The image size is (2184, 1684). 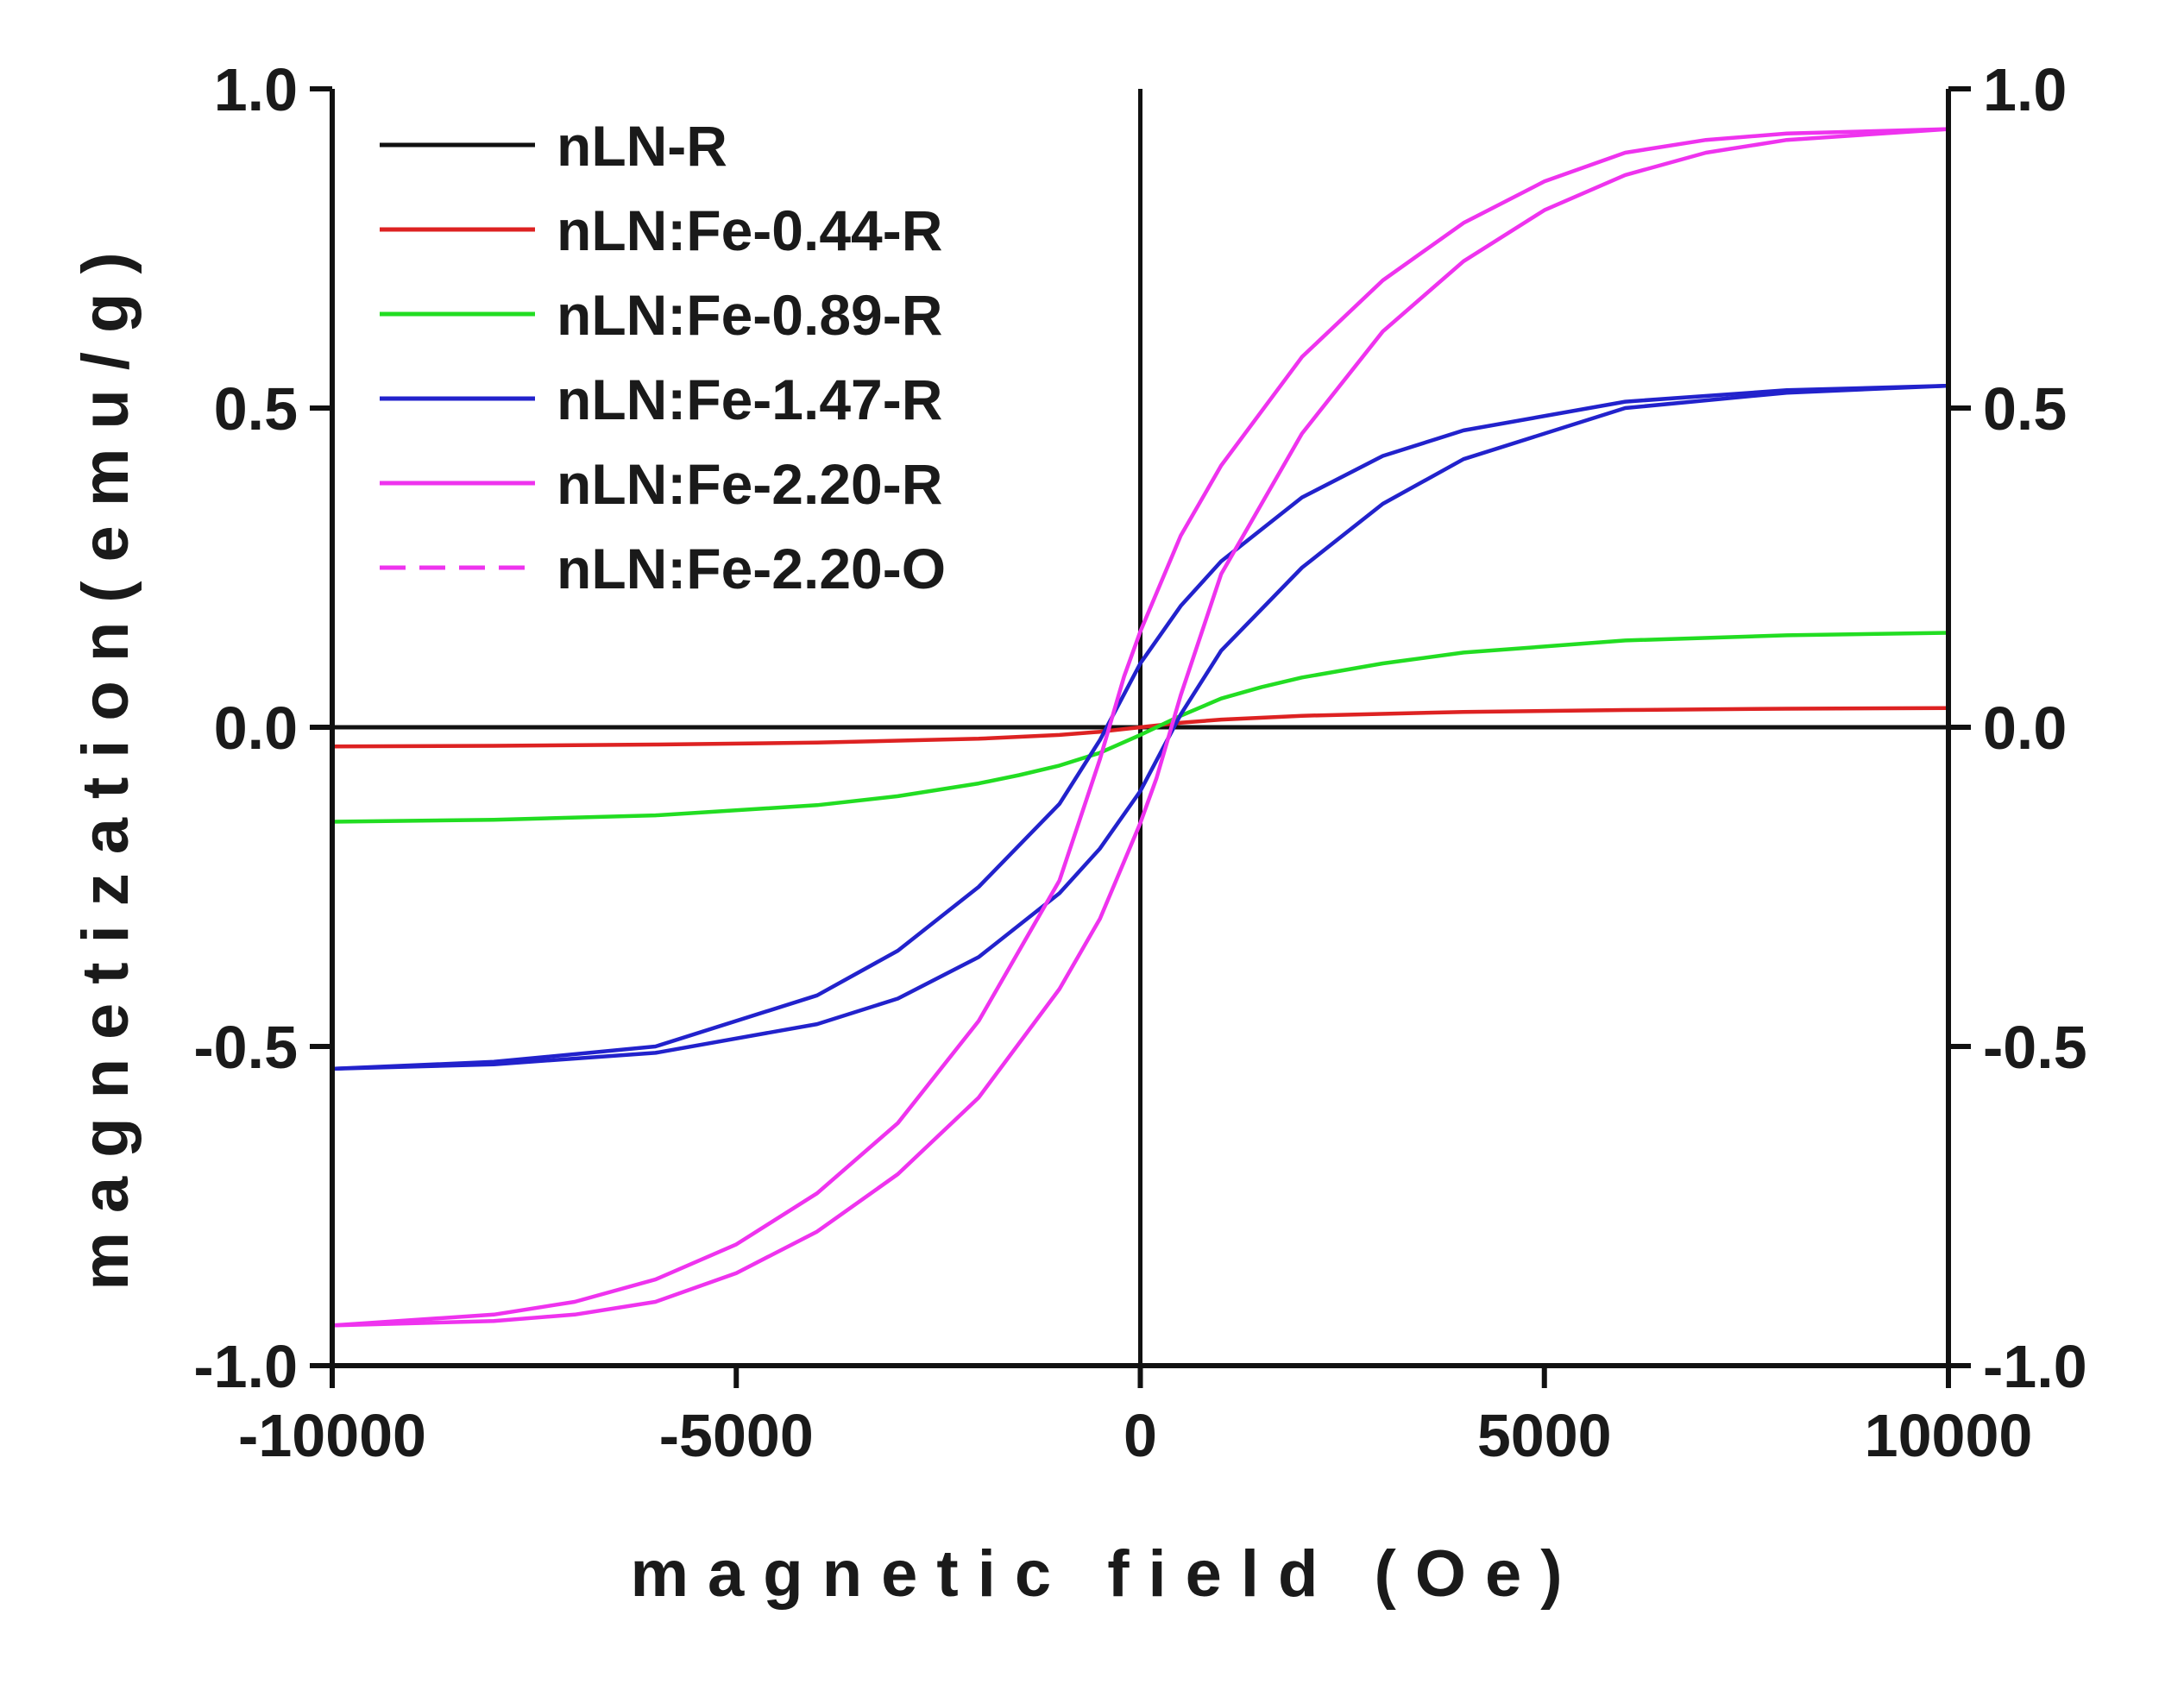 What do you see at coordinates (750, 400) in the screenshot?
I see `legend-label: nLN:Fe-1.47-R` at bounding box center [750, 400].